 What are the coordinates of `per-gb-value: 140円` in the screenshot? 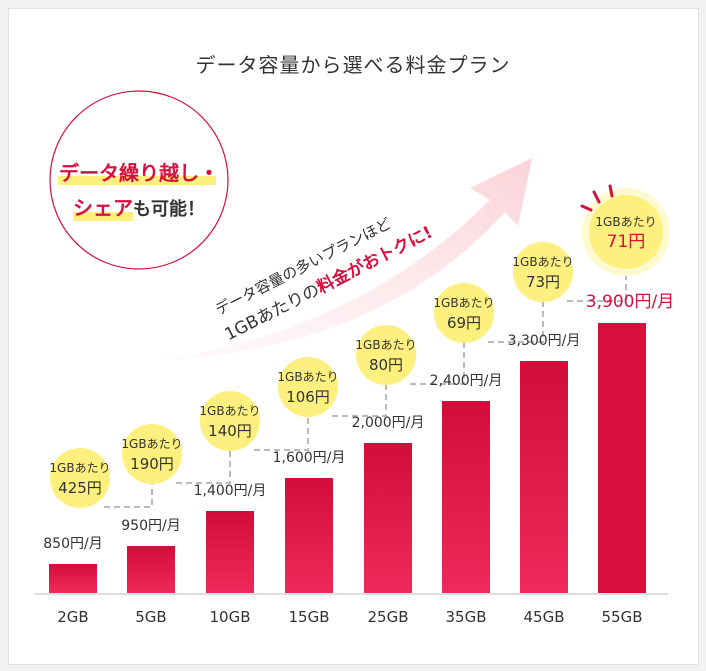 It's located at (230, 431).